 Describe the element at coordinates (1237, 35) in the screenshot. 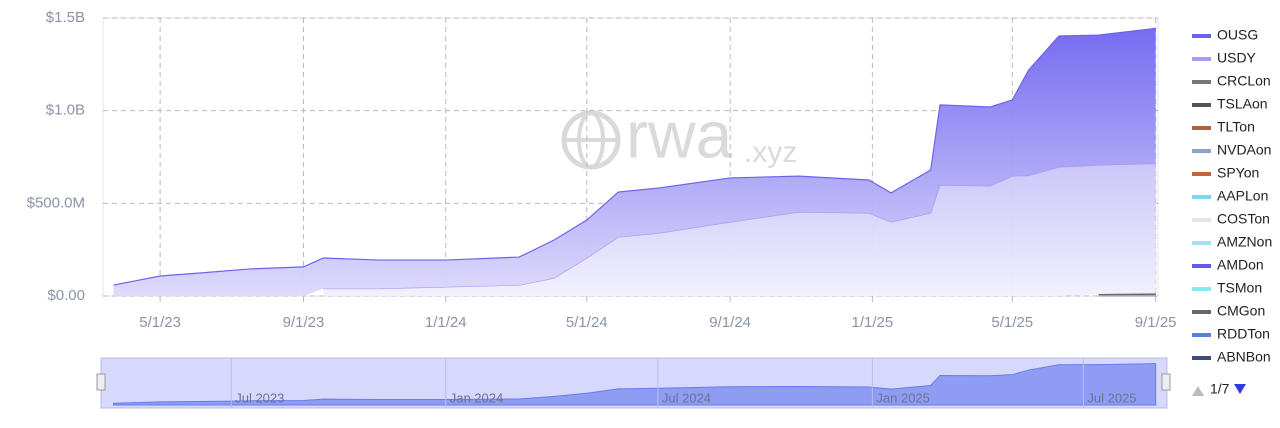

I see `legend-label: OUSG` at that location.